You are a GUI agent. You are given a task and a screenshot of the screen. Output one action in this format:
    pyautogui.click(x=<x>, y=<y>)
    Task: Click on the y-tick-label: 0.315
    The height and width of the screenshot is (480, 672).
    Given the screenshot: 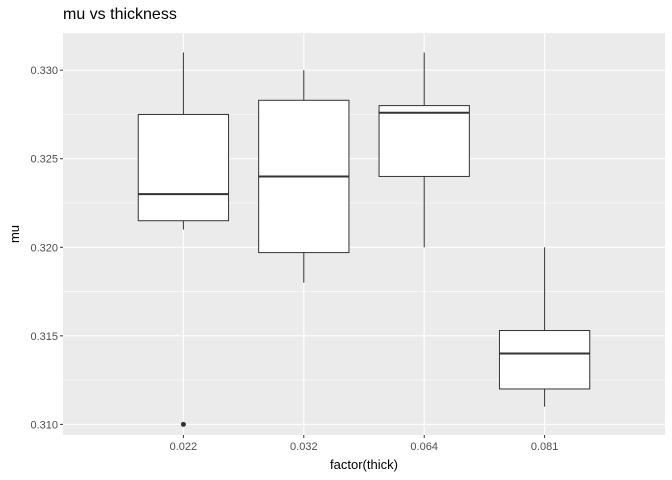 What is the action you would take?
    pyautogui.click(x=44, y=337)
    